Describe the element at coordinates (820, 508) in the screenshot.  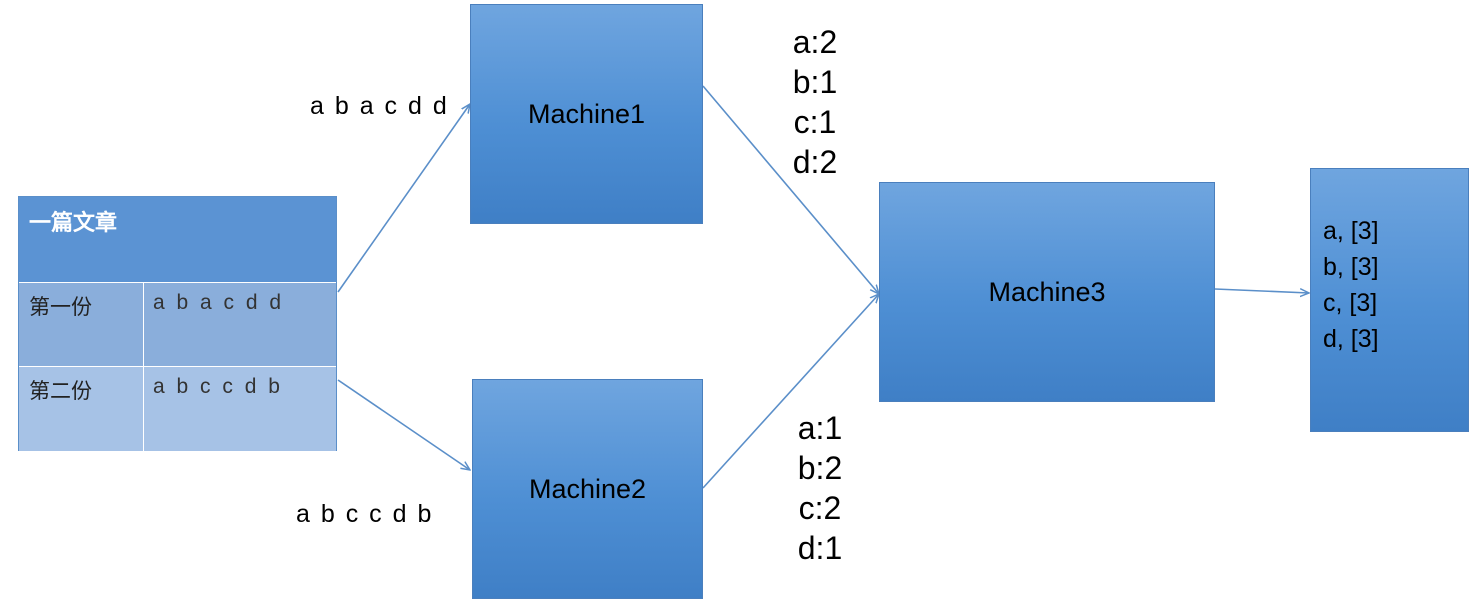
I see `count-item: c:2` at that location.